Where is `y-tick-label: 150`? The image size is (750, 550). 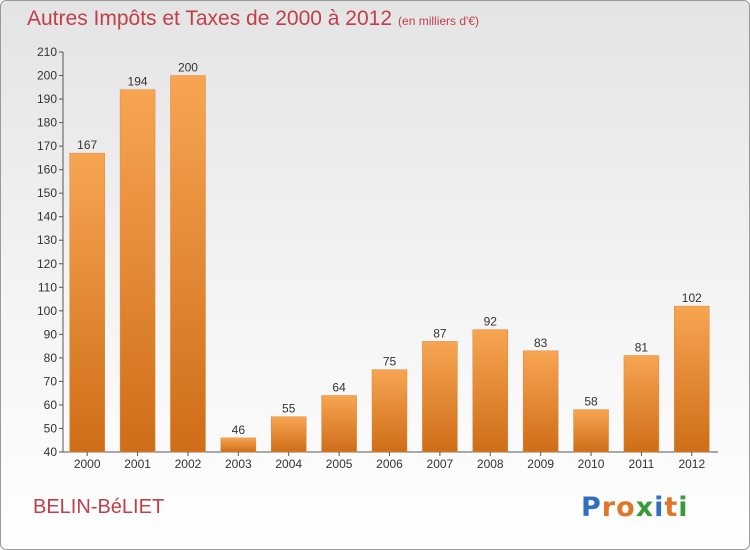 y-tick-label: 150 is located at coordinates (47, 193).